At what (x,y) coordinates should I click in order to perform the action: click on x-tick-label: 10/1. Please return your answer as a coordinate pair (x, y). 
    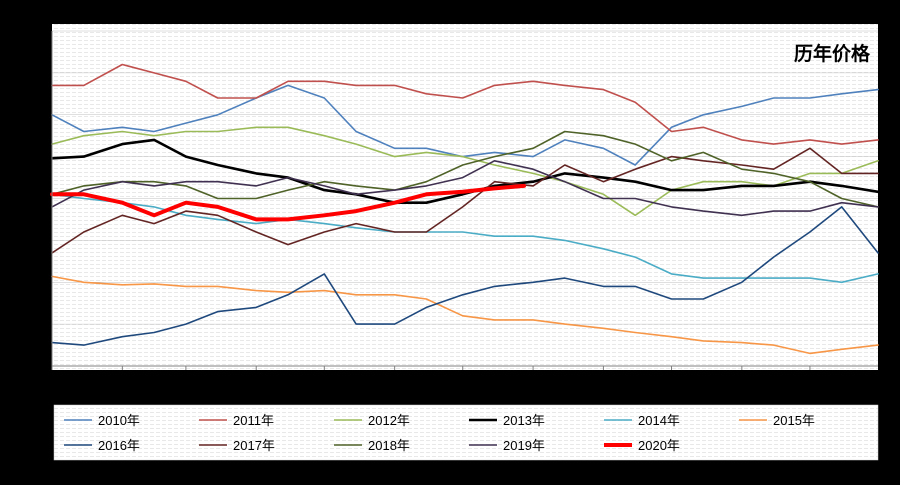
    Looking at the image, I should click on (671, 380).